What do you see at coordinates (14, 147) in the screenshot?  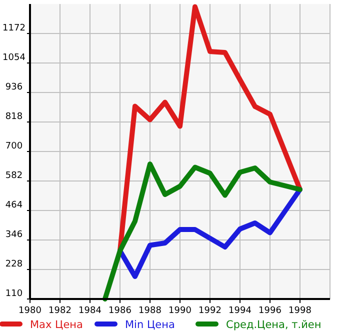 I see `y-tick-label: 700` at bounding box center [14, 147].